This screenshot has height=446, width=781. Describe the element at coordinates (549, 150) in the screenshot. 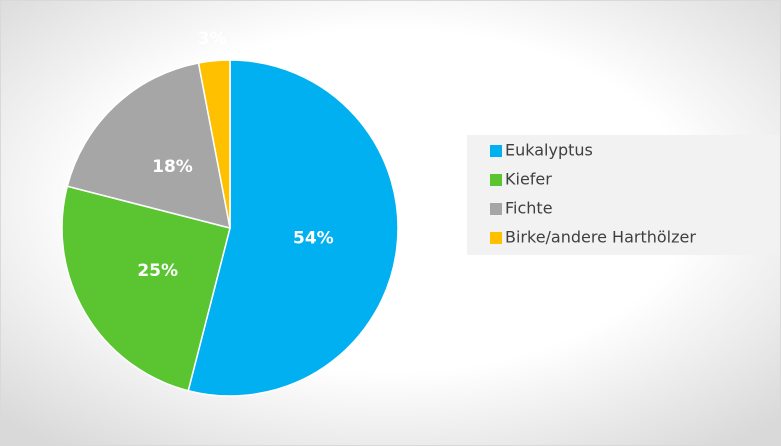

I see `legend-label: Eukalyptus` at that location.